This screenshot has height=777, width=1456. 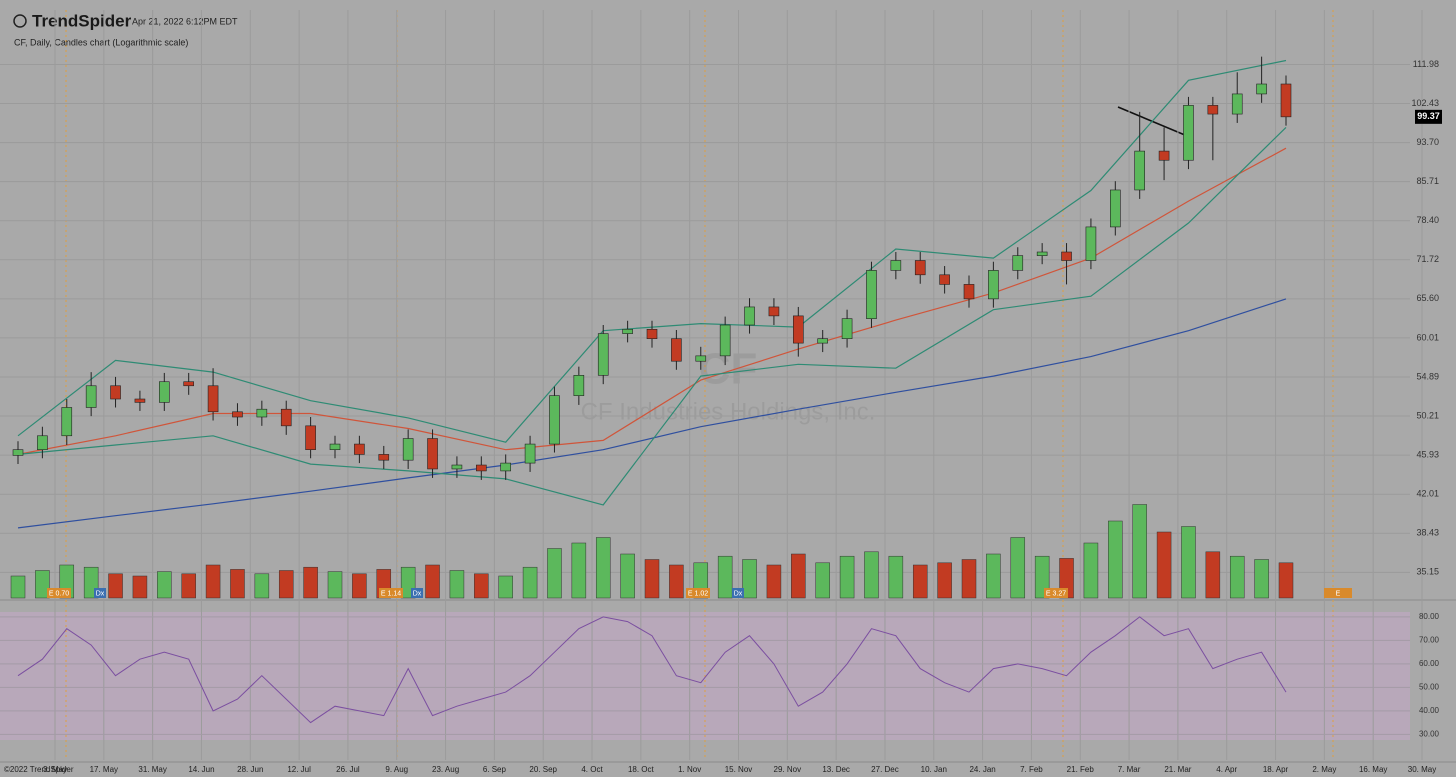 What do you see at coordinates (1427, 220) in the screenshot?
I see `y-tick-label: 78.40` at bounding box center [1427, 220].